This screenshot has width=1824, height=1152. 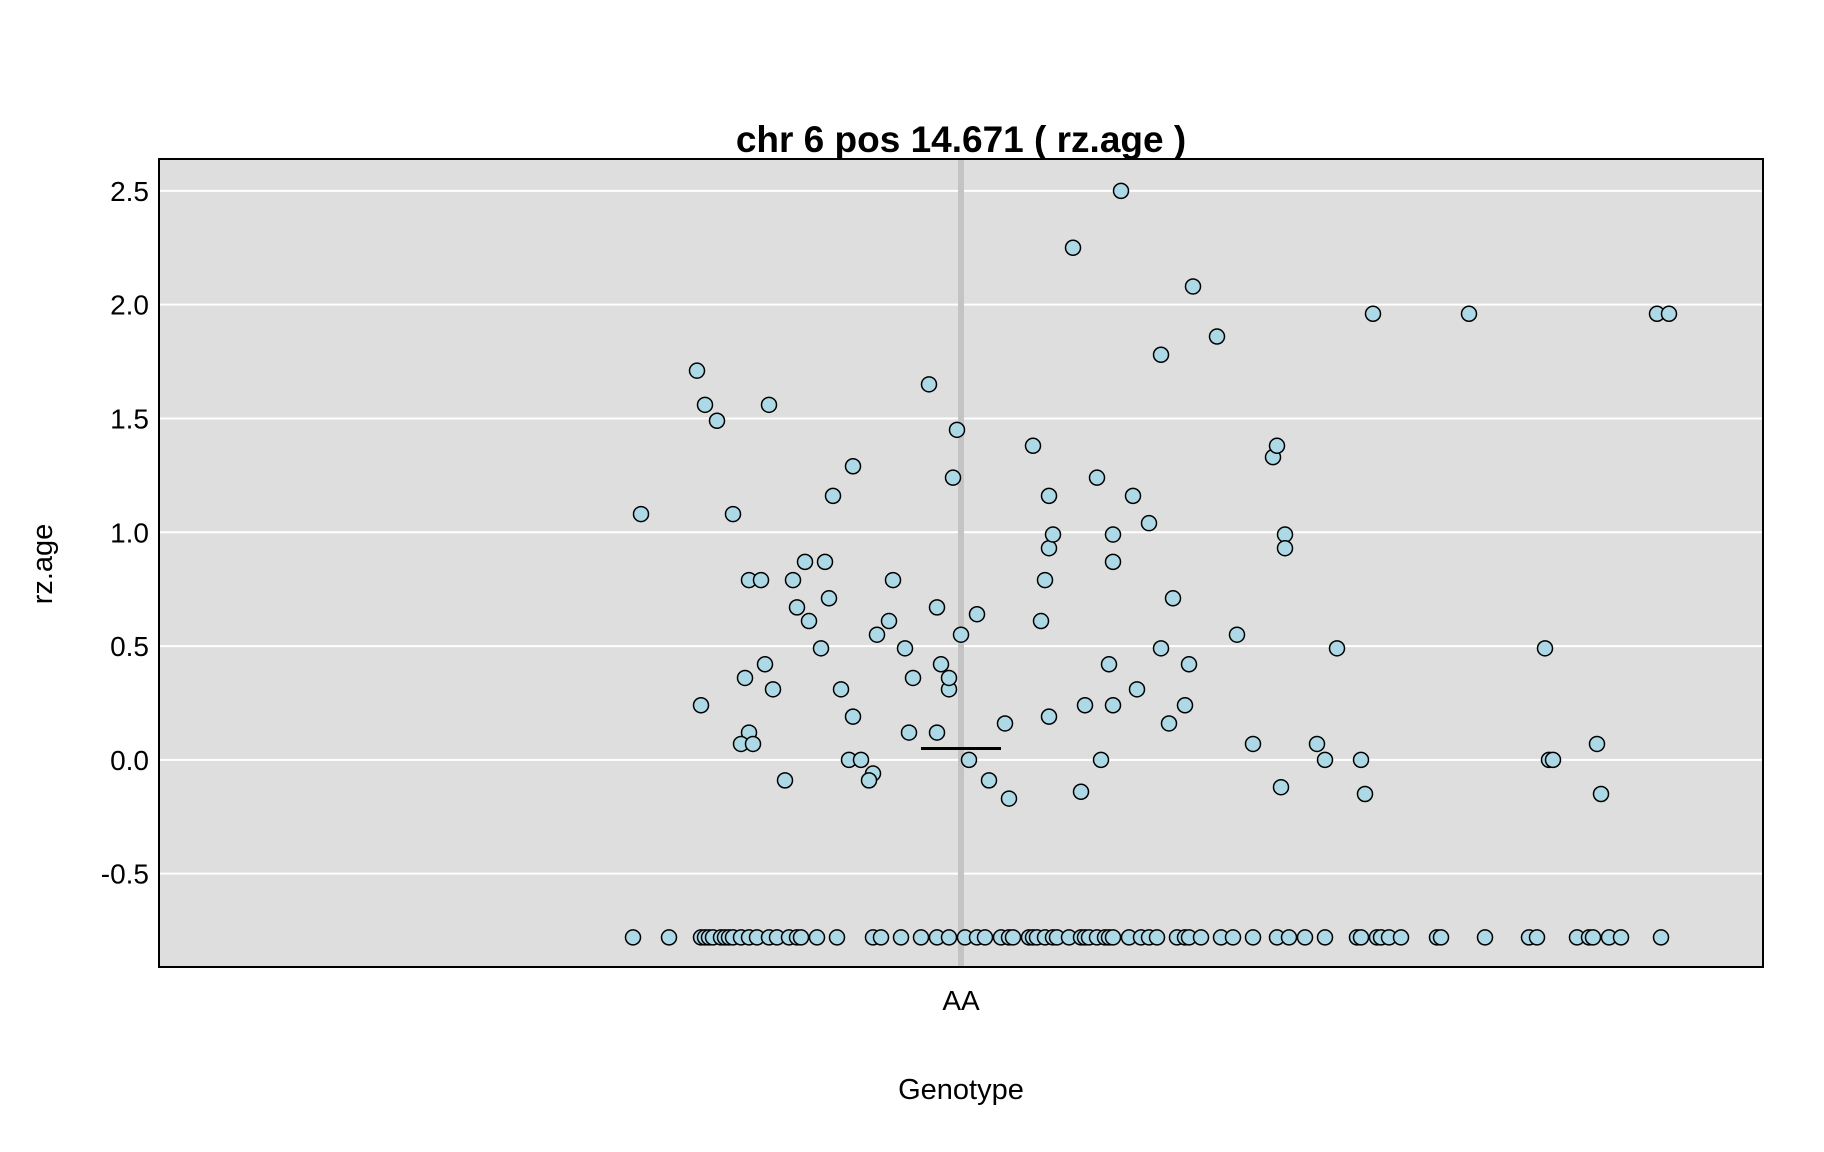 What do you see at coordinates (961, 1090) in the screenshot?
I see `x-axis-label: Genotype` at bounding box center [961, 1090].